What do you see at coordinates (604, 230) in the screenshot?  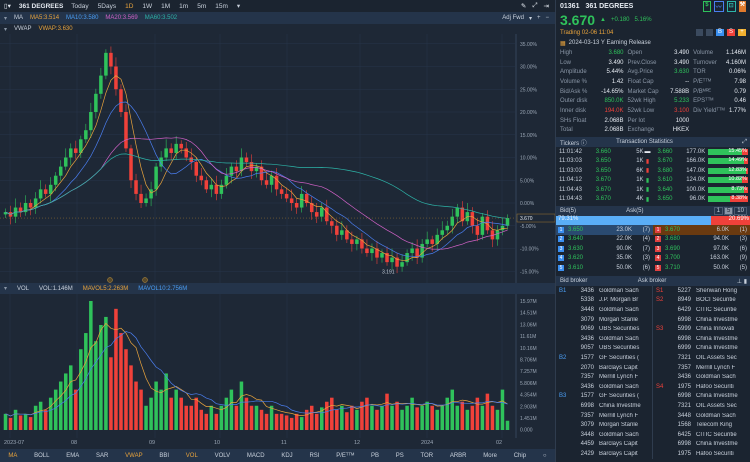 I see `bid-level: 1 3.650 23.0K (7)` at bounding box center [604, 230].